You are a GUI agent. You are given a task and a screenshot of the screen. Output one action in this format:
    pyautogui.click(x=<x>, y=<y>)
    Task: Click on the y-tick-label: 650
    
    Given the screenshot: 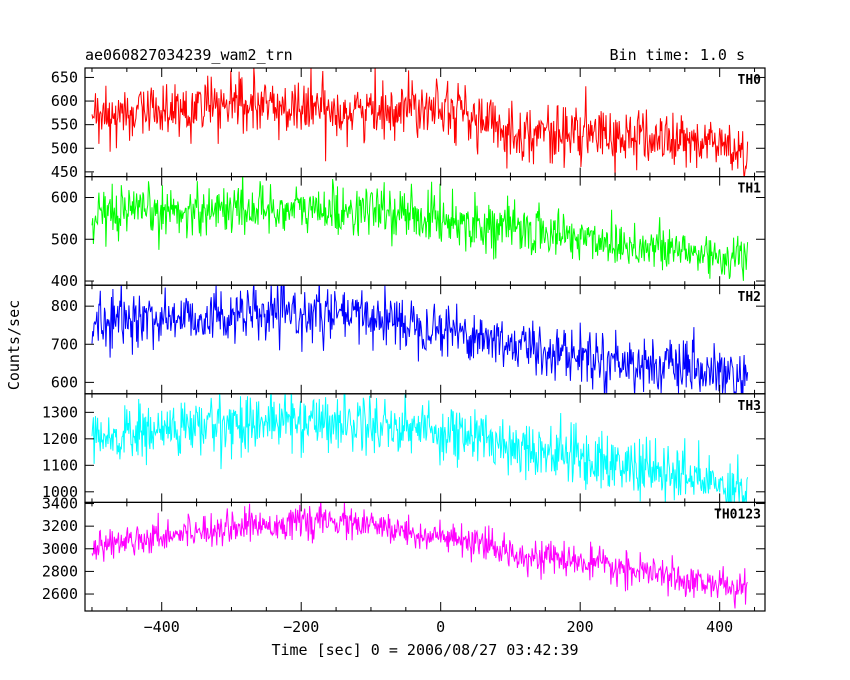 What is the action you would take?
    pyautogui.click(x=64, y=77)
    